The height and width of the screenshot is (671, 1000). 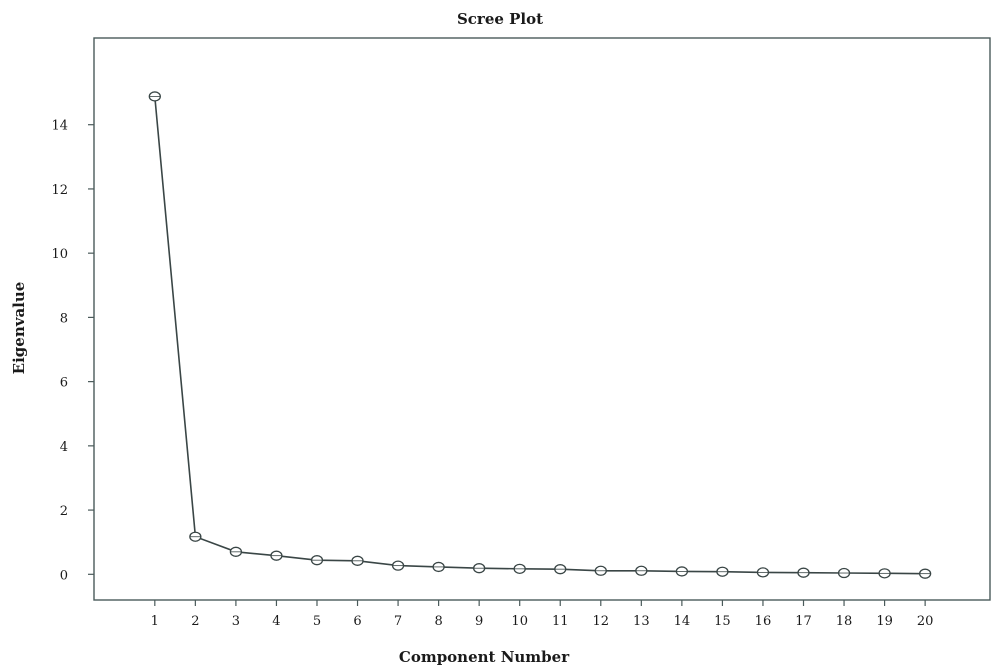 I want to click on x-tick-label: 2, so click(x=195, y=621).